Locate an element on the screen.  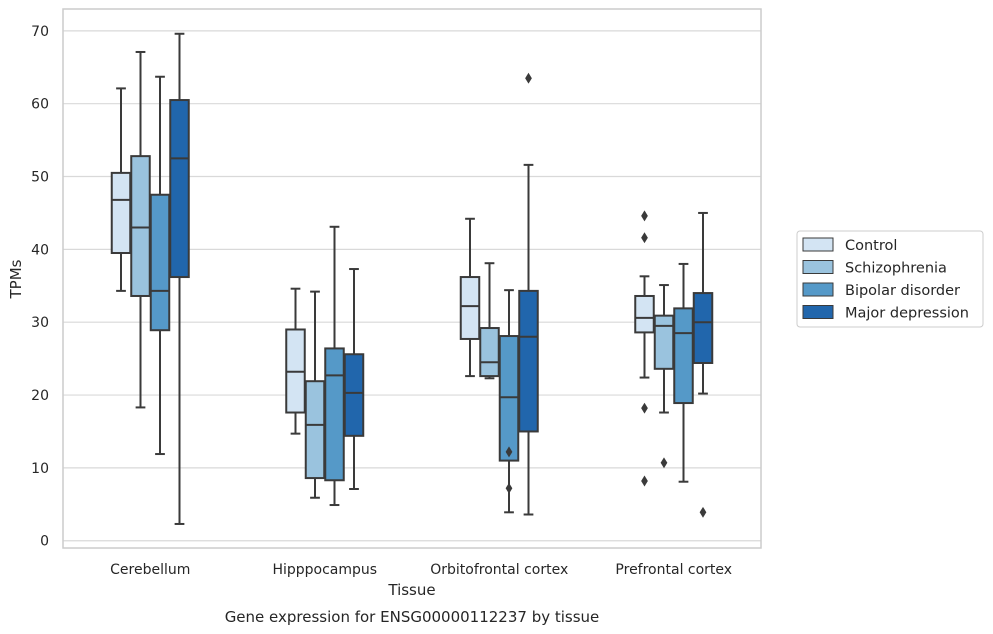
x-tick-label: Prefrontal cortex is located at coordinates (673, 570).